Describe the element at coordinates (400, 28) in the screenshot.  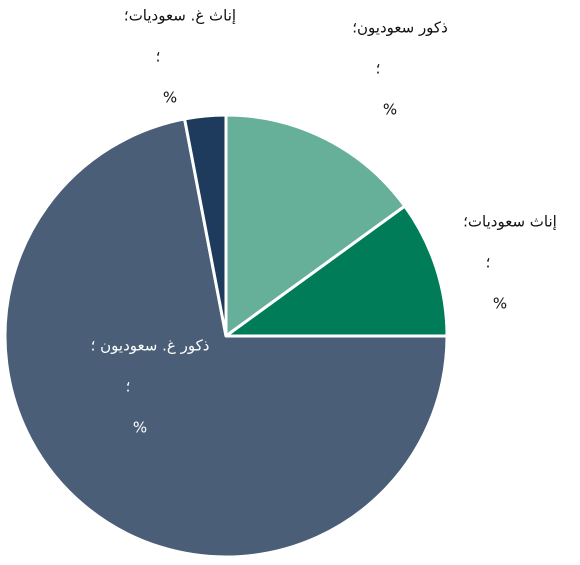
I see `slice-label: ذكور سعوديون؛` at that location.